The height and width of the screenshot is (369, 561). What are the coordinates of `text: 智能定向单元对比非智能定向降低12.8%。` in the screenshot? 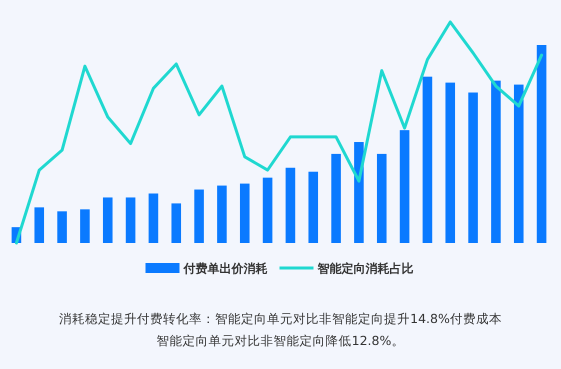 It's located at (280, 340).